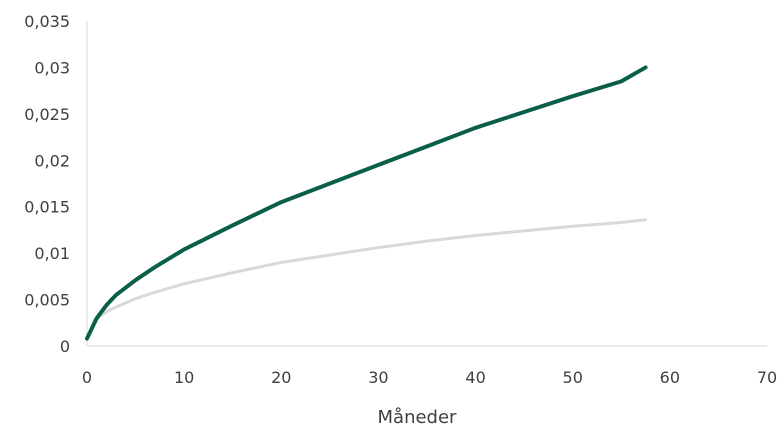 The height and width of the screenshot is (432, 781). I want to click on x-tick-label: 10, so click(184, 377).